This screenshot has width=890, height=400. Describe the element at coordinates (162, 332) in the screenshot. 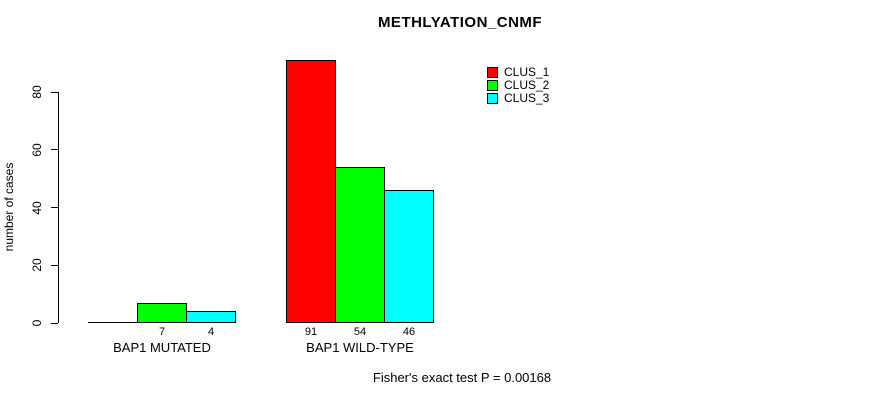

I see `bar-value-label: 7` at that location.